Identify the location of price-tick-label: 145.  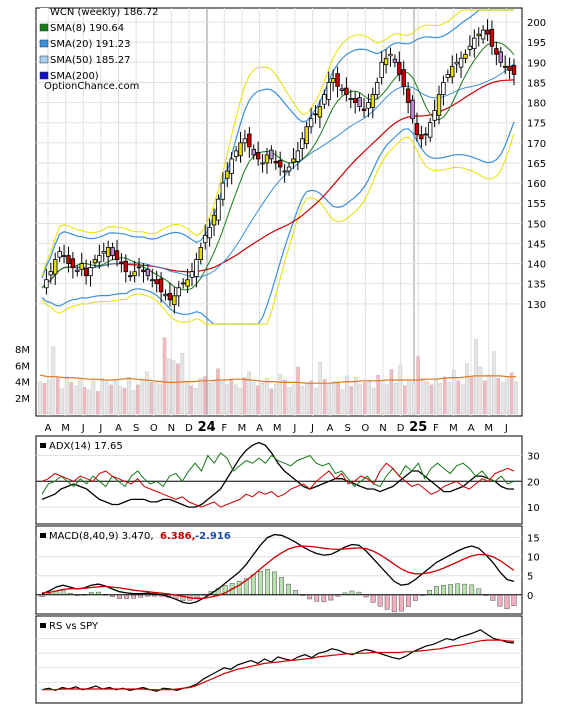
(536, 244).